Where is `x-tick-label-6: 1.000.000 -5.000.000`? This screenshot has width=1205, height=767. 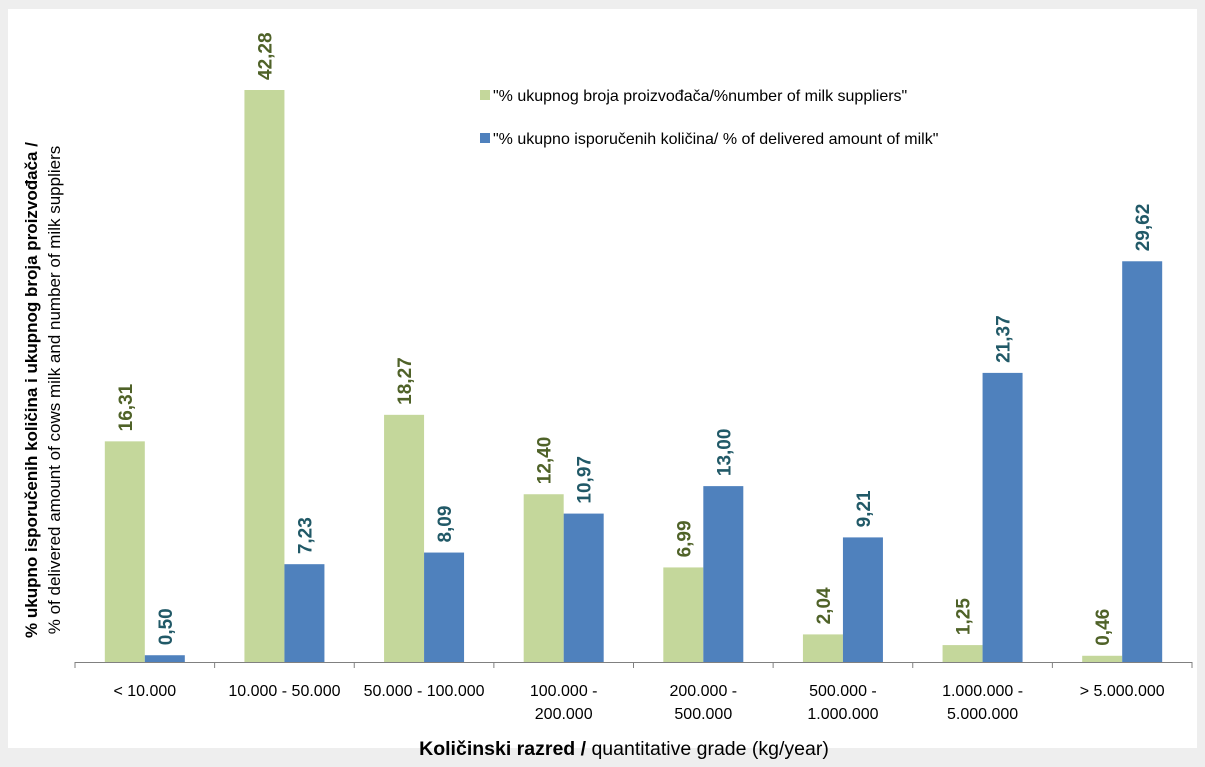 x-tick-label-6: 1.000.000 -5.000.000 is located at coordinates (982, 703).